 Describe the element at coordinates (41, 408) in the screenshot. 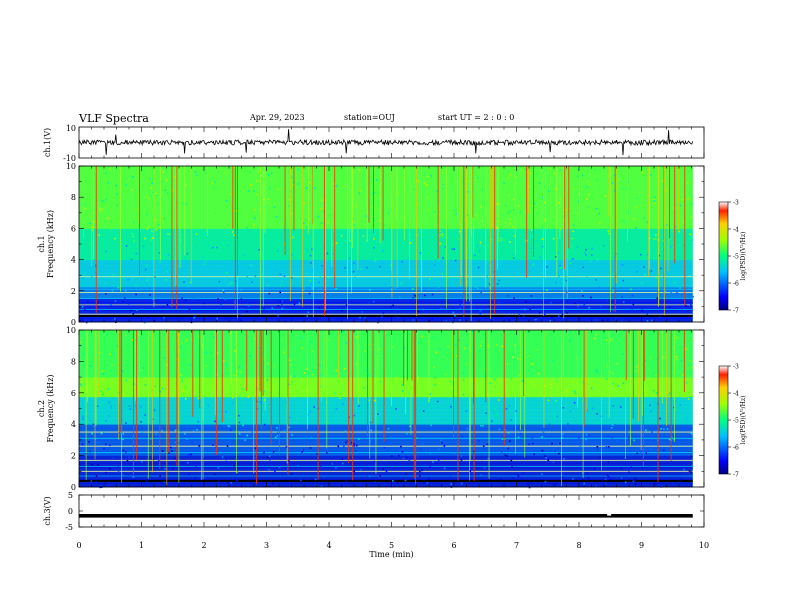

I see `spectrogram-channel-label: ch.2` at that location.